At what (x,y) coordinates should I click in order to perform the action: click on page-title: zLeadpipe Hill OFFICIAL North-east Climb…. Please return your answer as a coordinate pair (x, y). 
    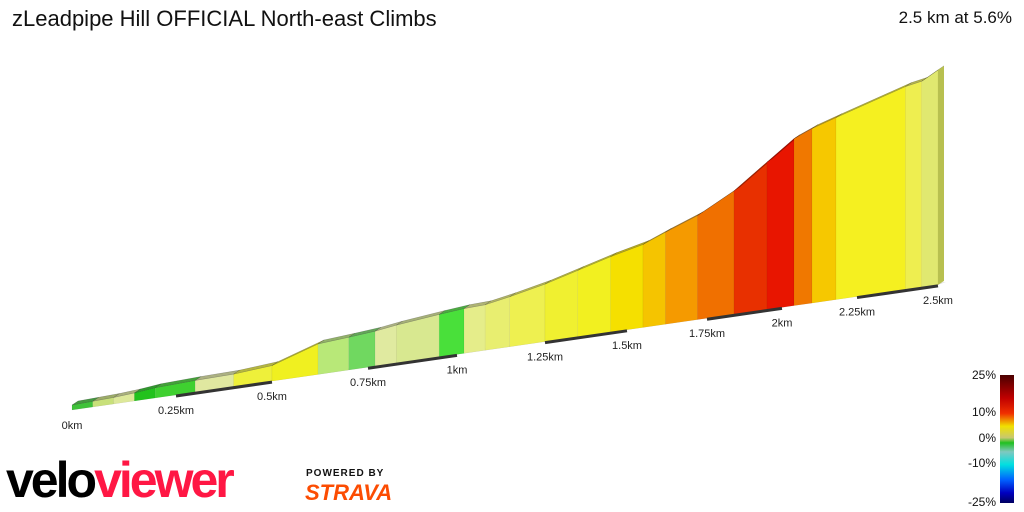
    Looking at the image, I should click on (224, 18).